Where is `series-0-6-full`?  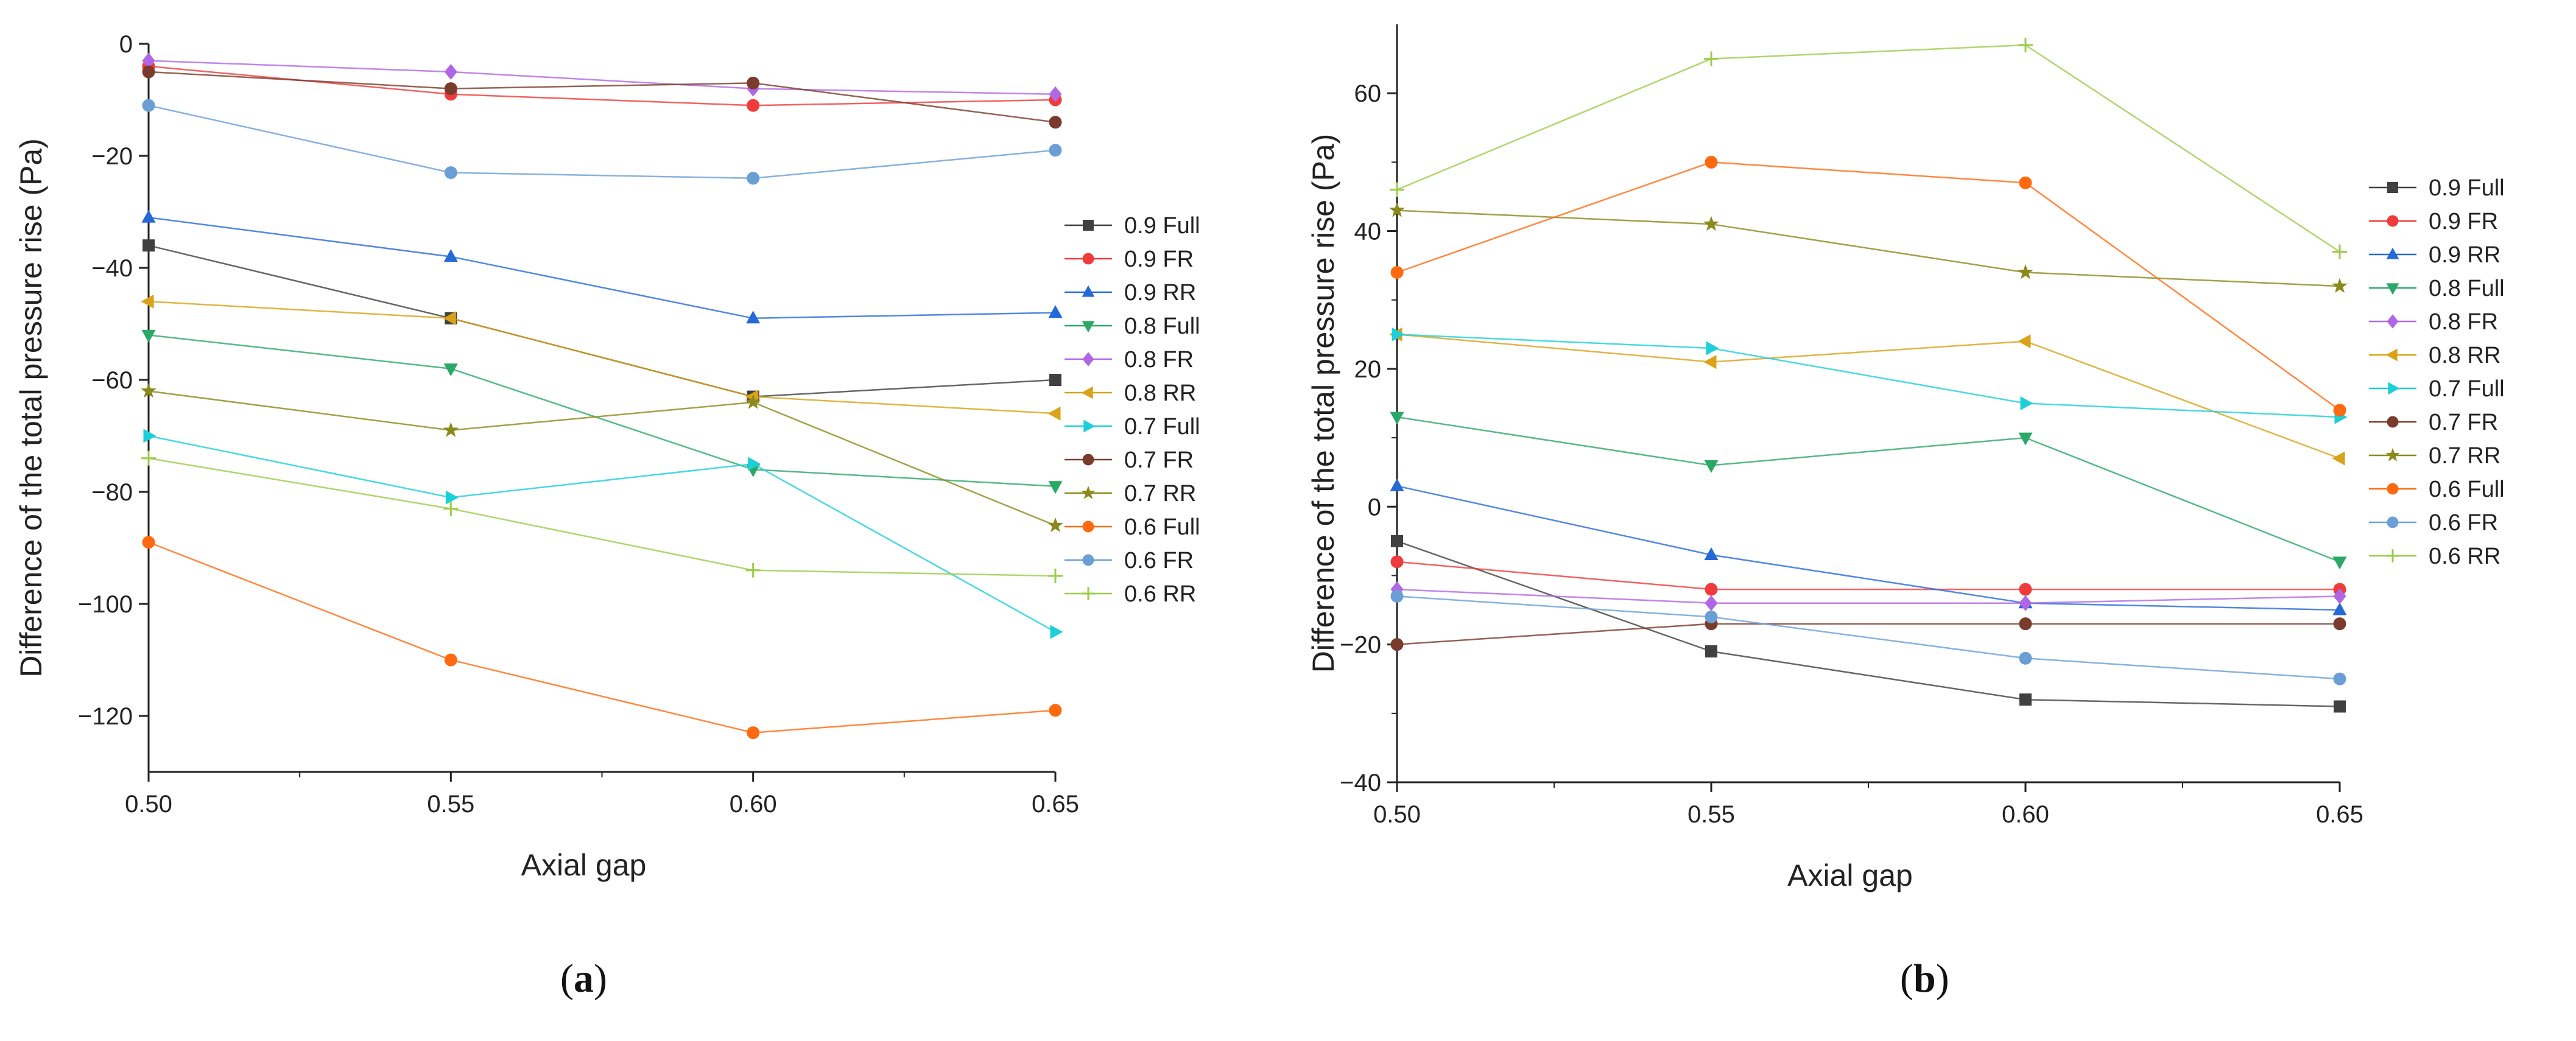 series-0-6-full is located at coordinates (602, 638).